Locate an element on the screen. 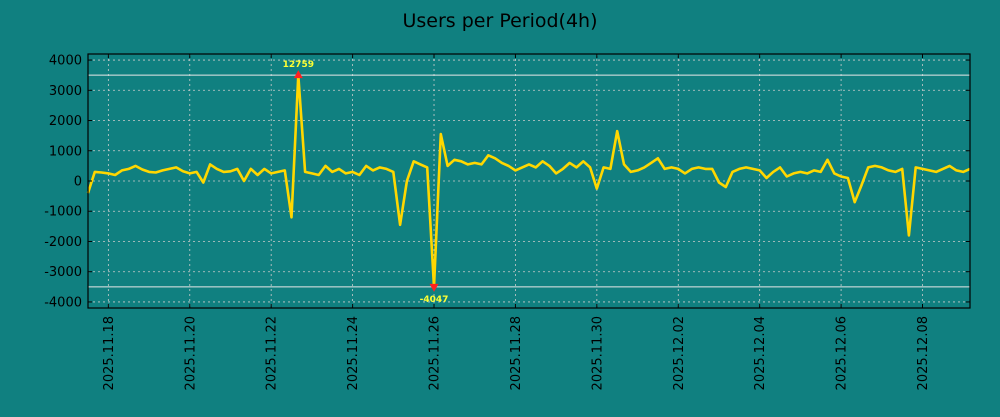  y-tick-label: 4000 is located at coordinates (65, 61).